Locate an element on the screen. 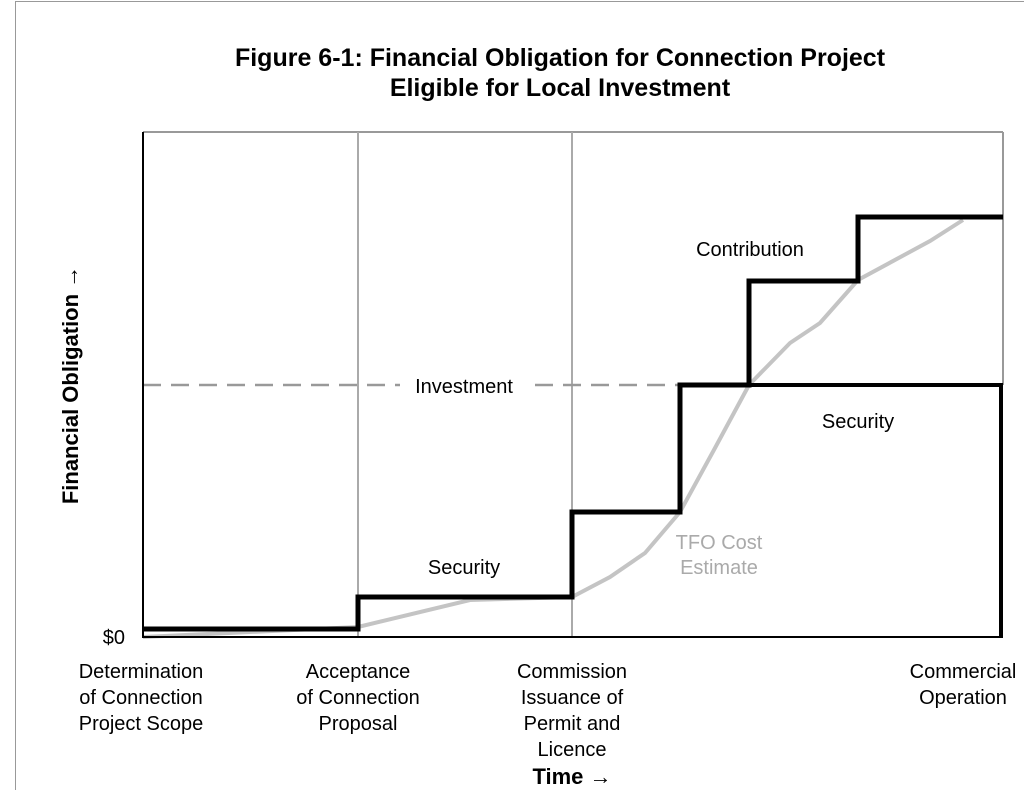 The image size is (1024, 790). security-block is located at coordinates (841, 510).